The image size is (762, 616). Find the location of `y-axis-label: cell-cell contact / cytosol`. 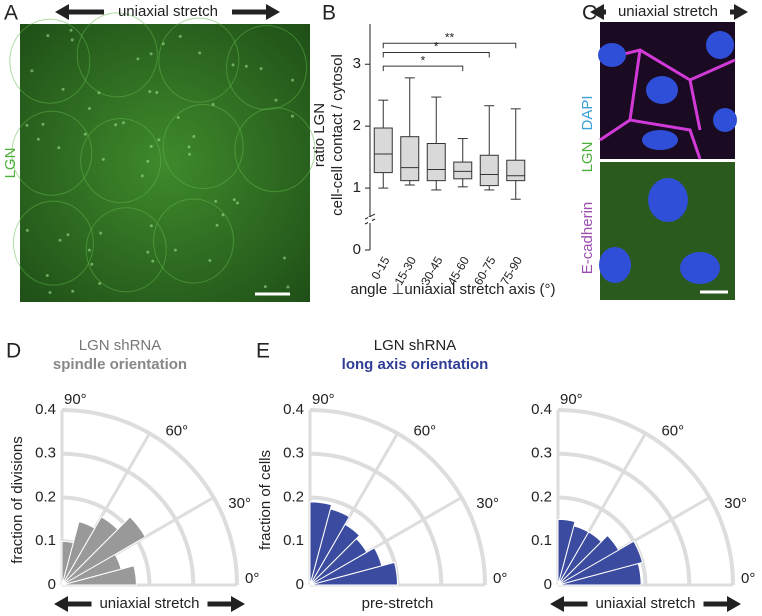

y-axis-label: cell-cell contact / cytosol is located at coordinates (337, 135).